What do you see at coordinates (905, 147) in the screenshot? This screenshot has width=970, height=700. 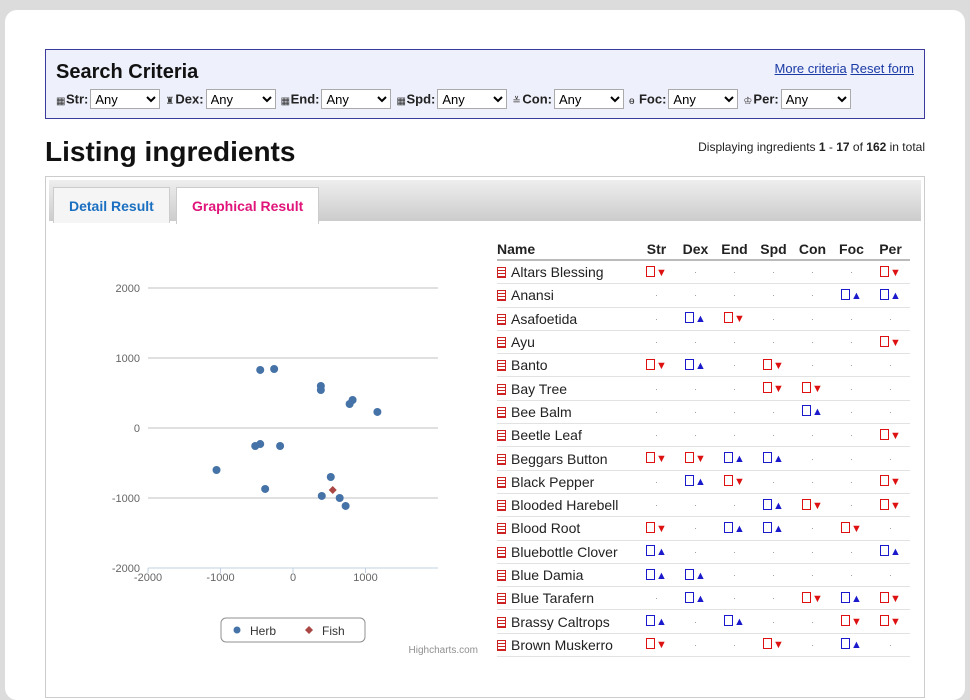 I see `text: in total` at bounding box center [905, 147].